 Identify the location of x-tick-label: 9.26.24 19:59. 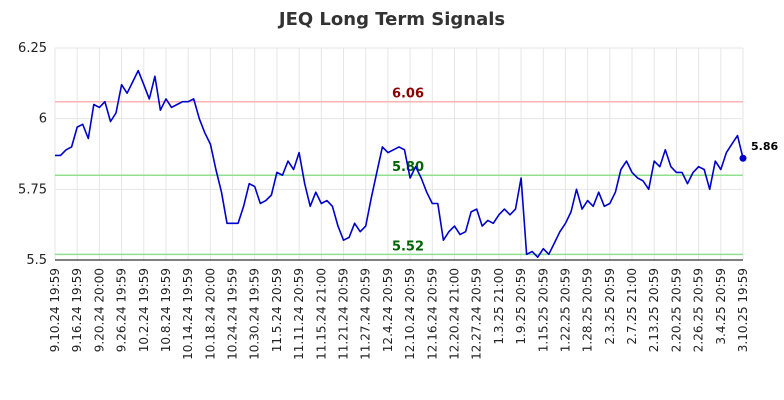
(122, 310).